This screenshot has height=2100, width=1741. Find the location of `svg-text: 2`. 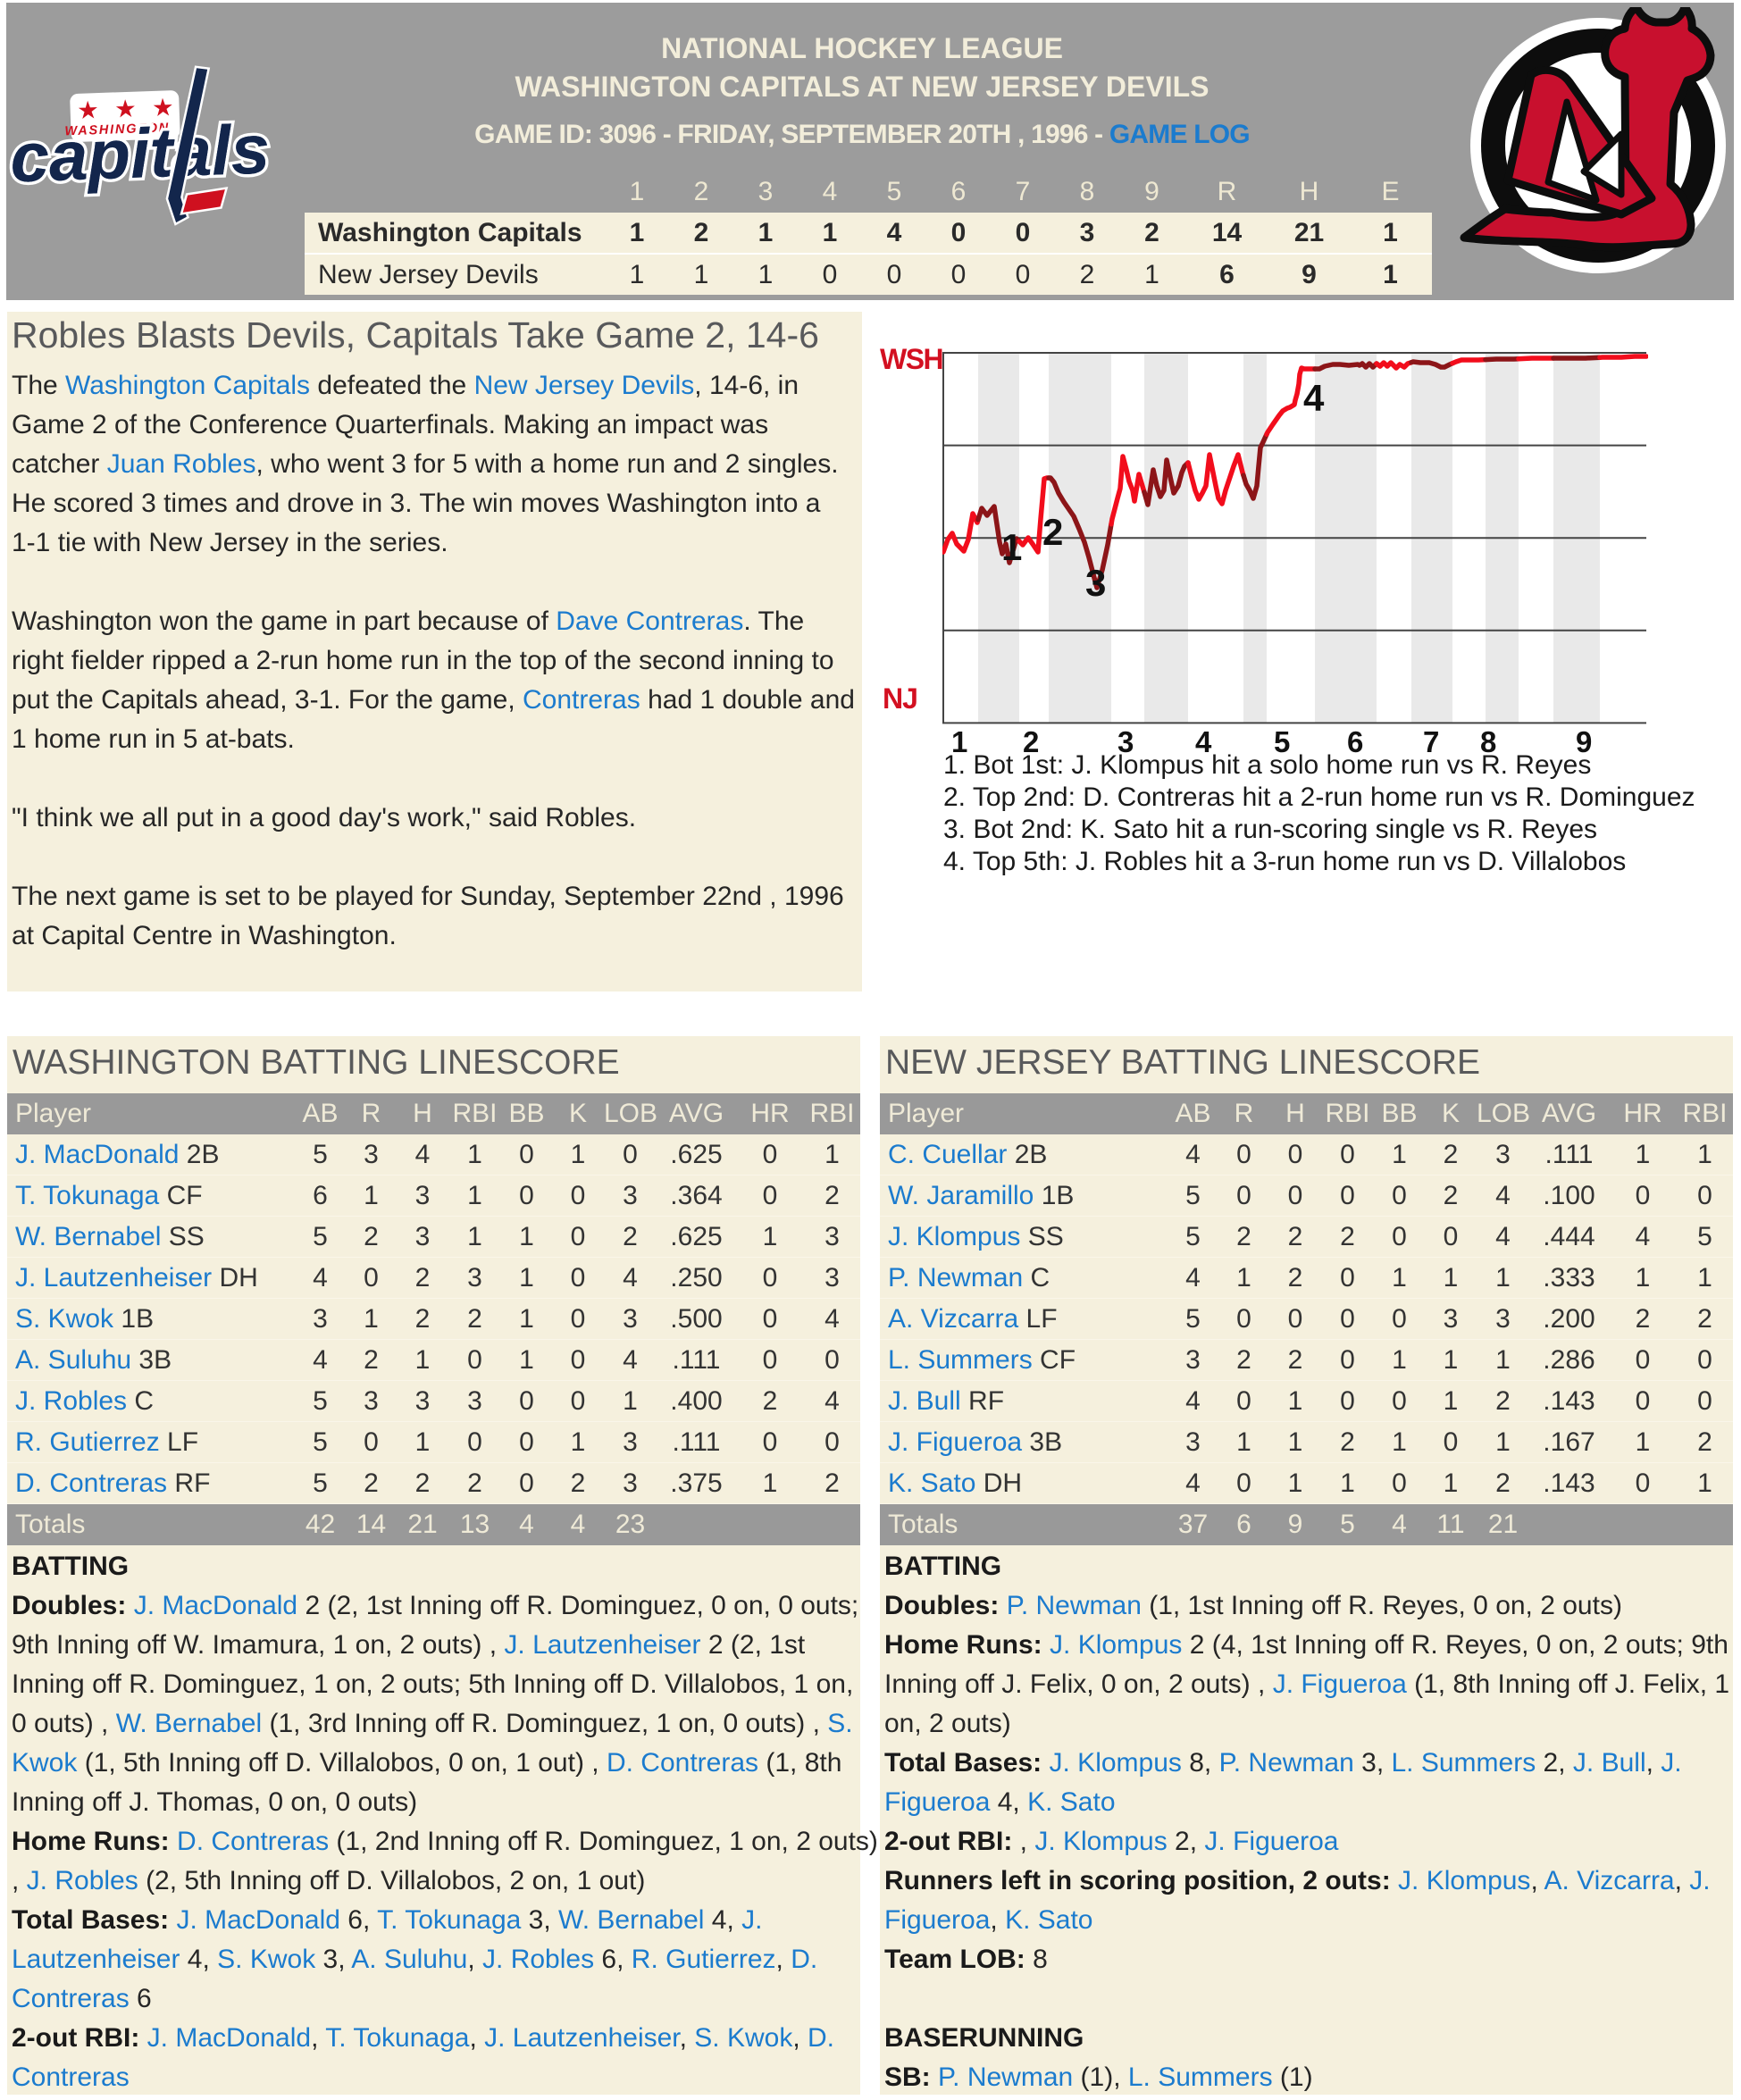

svg-text: 2 is located at coordinates (1052, 532).